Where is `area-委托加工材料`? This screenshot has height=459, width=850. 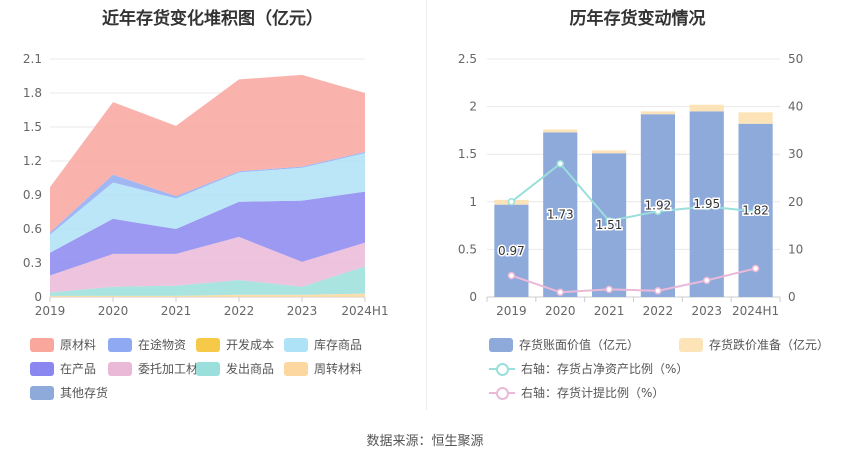
area-委托加工材料 is located at coordinates (207, 264).